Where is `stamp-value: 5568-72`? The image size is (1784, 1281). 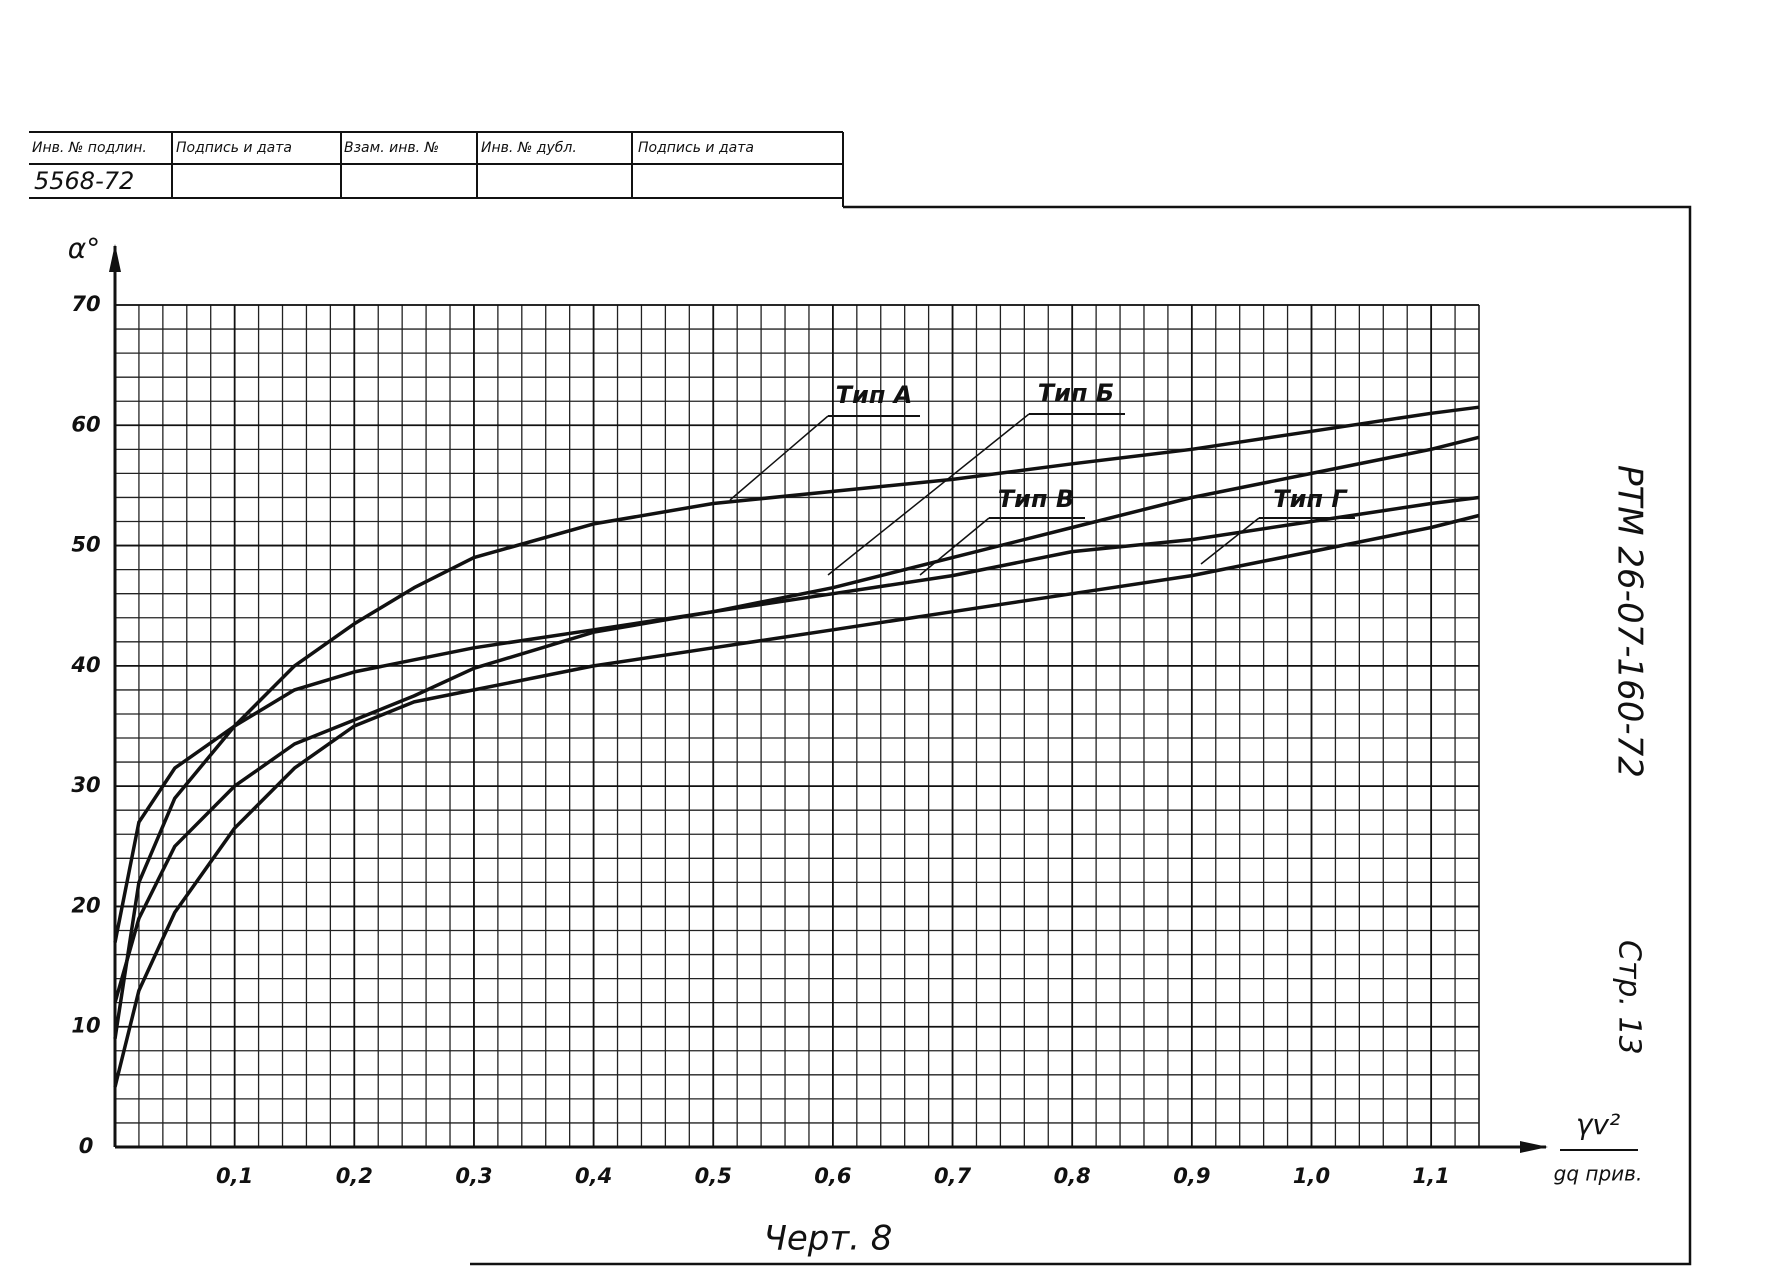
stamp-value: 5568-72 is located at coordinates (84, 181).